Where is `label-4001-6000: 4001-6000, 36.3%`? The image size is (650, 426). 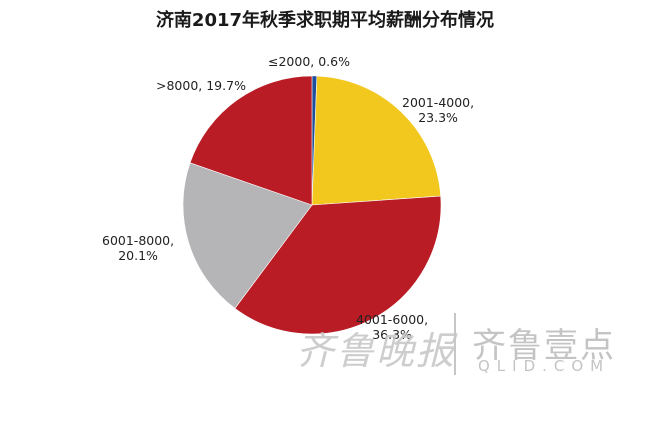 label-4001-6000: 4001-6000, 36.3% is located at coordinates (392, 327).